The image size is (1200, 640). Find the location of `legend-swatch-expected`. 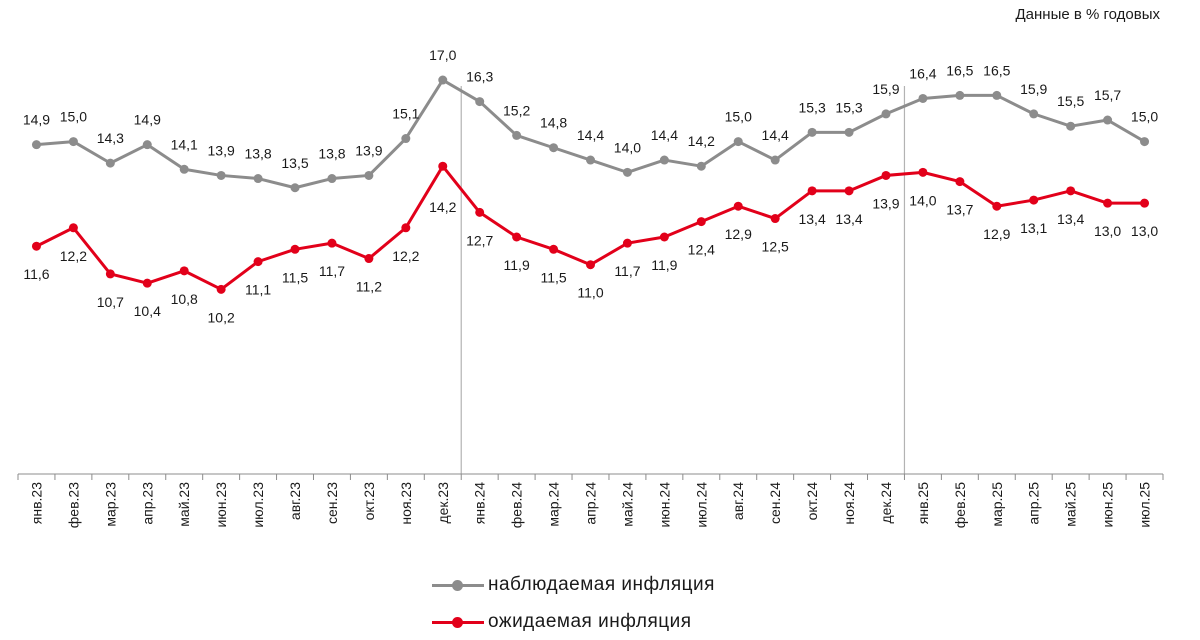

legend-swatch-expected is located at coordinates (458, 622).